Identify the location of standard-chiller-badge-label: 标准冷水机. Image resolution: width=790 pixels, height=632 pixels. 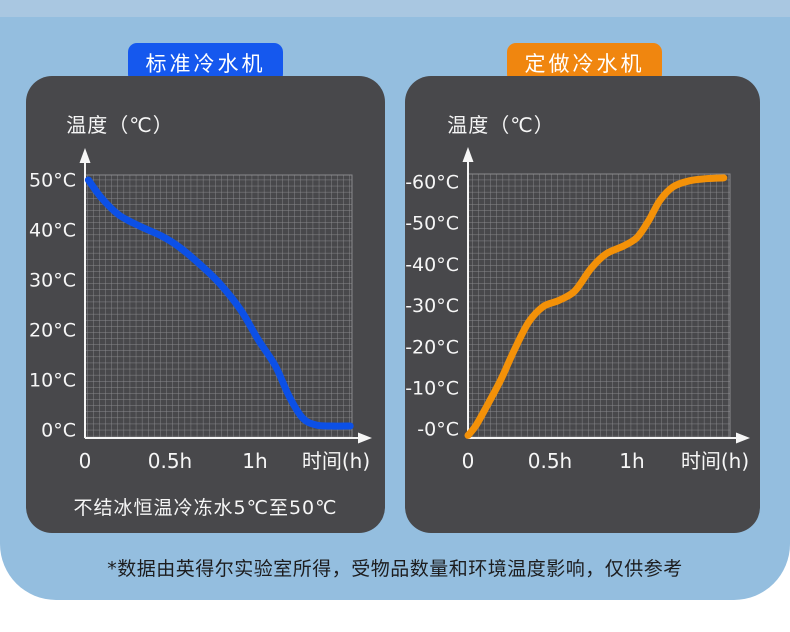
(205, 64).